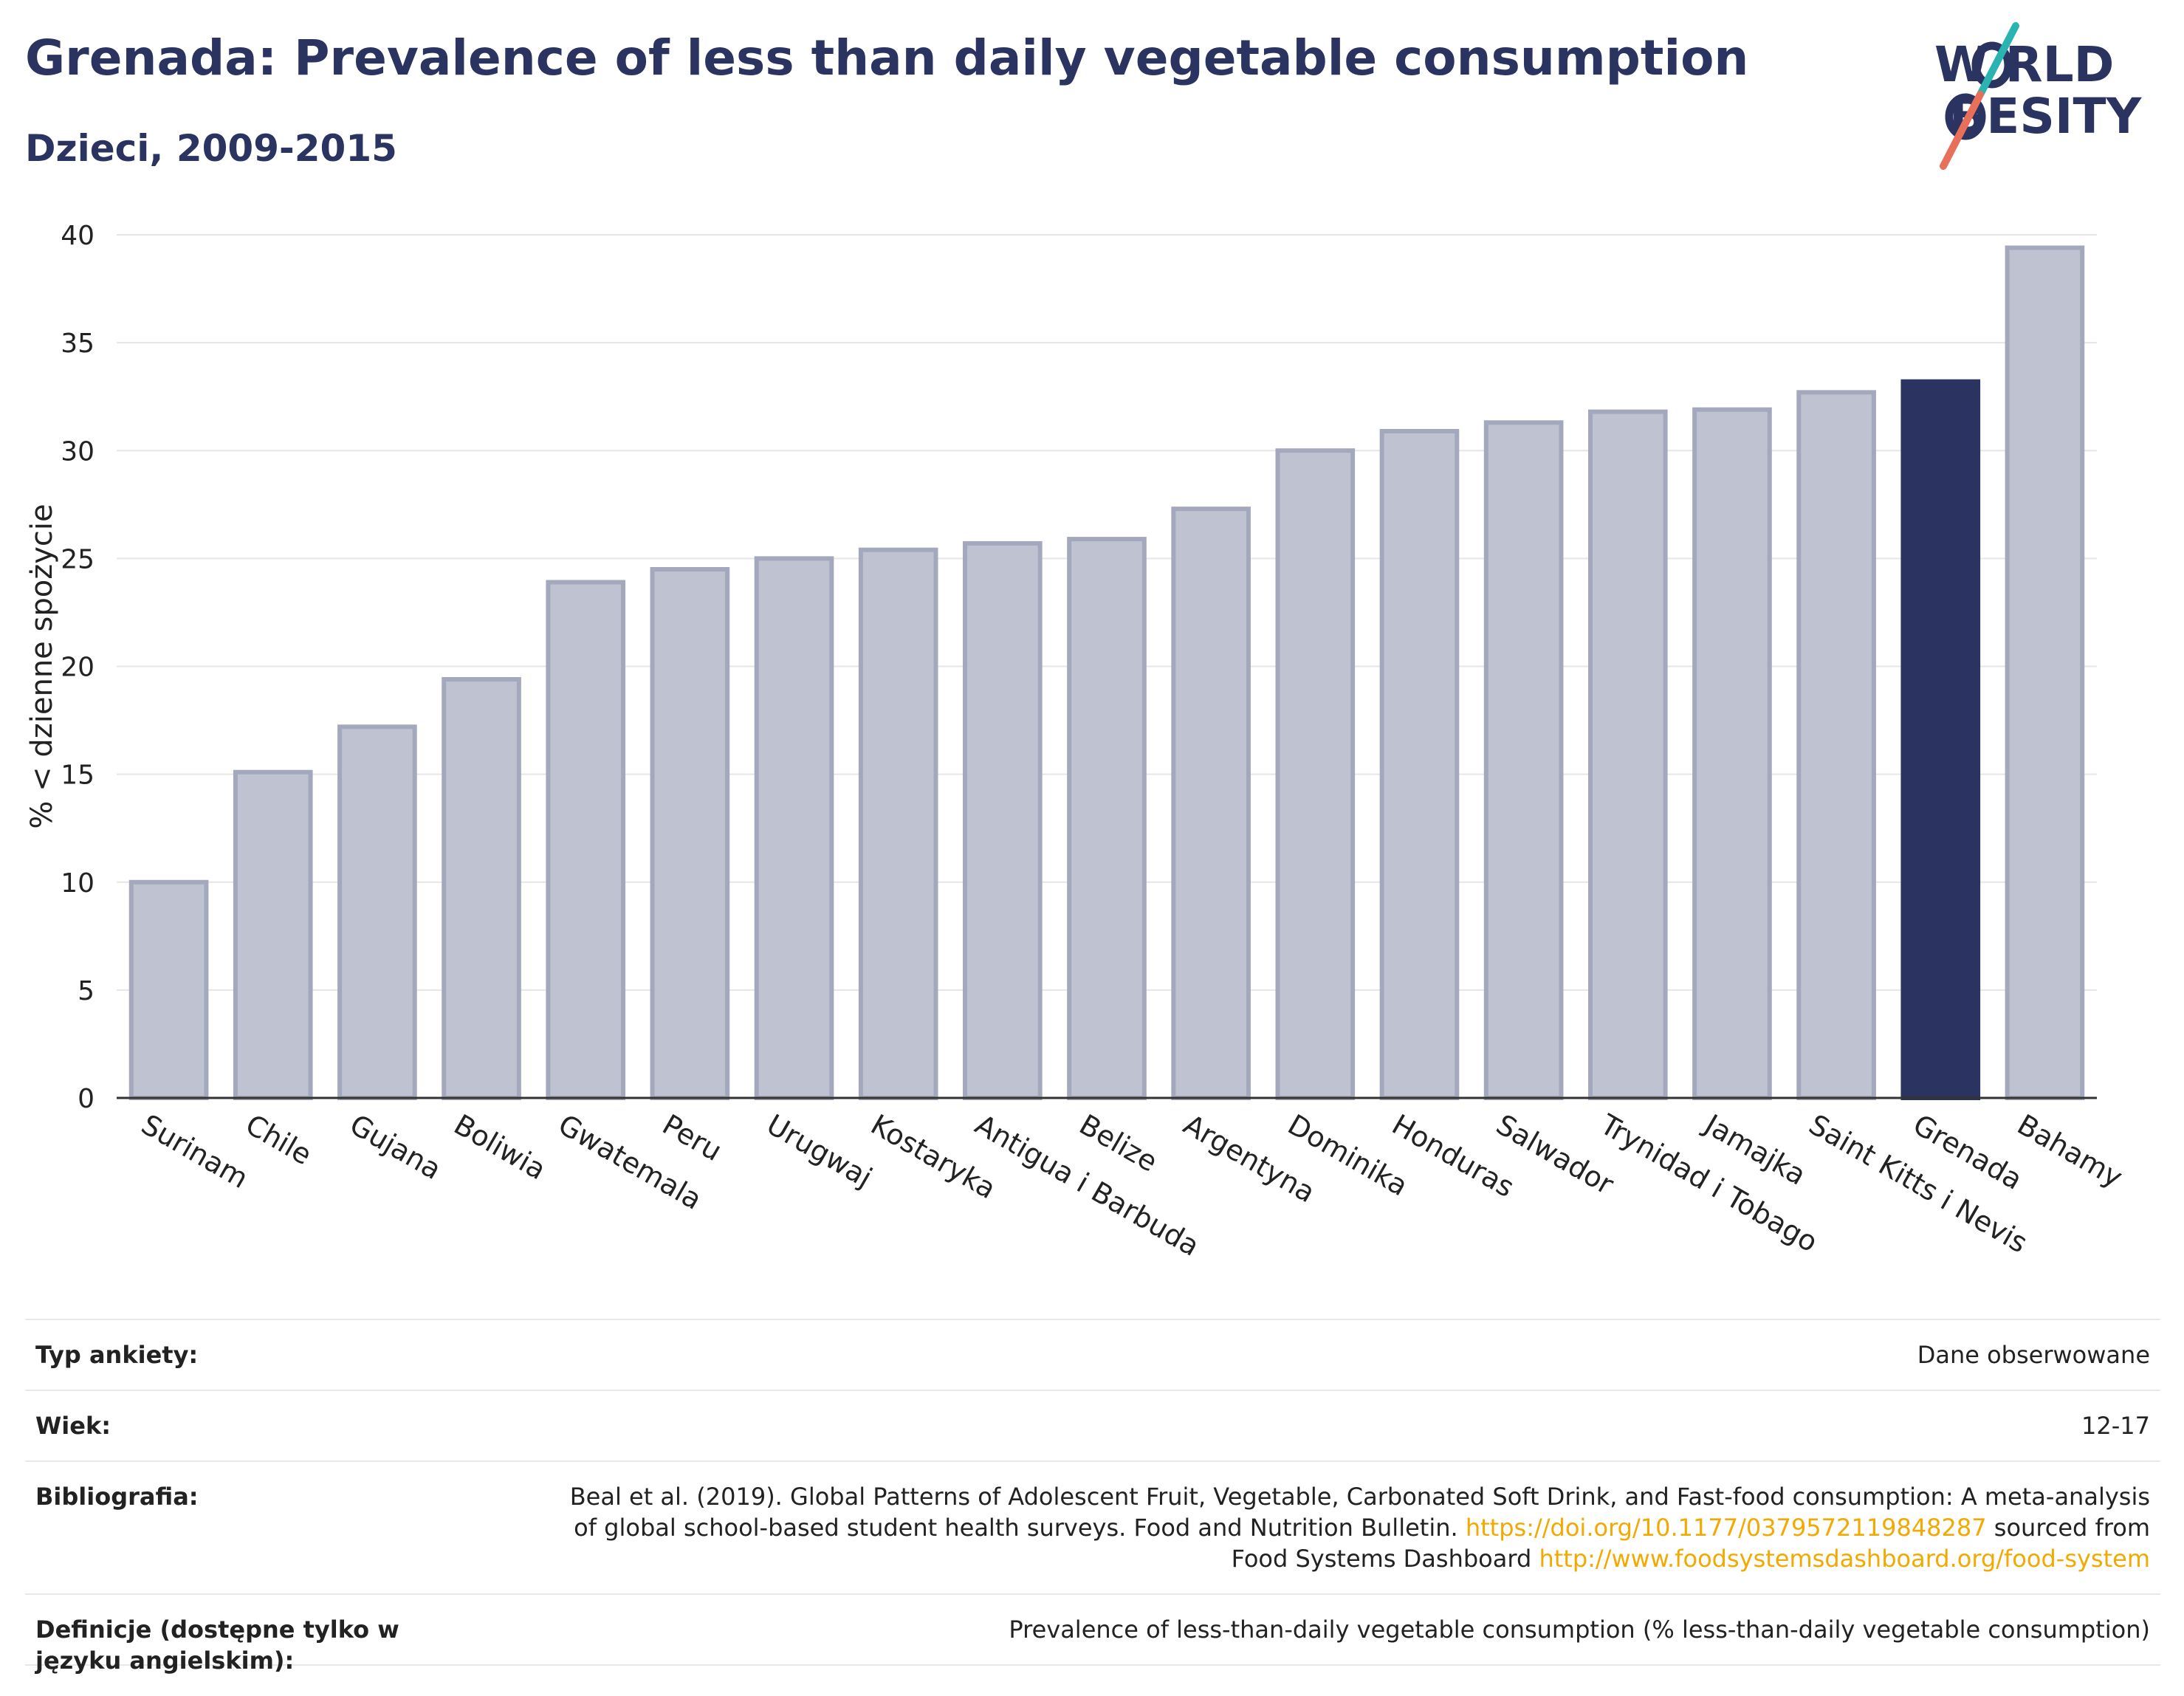  I want to click on logo-slash-teal, so click(1998, 60).